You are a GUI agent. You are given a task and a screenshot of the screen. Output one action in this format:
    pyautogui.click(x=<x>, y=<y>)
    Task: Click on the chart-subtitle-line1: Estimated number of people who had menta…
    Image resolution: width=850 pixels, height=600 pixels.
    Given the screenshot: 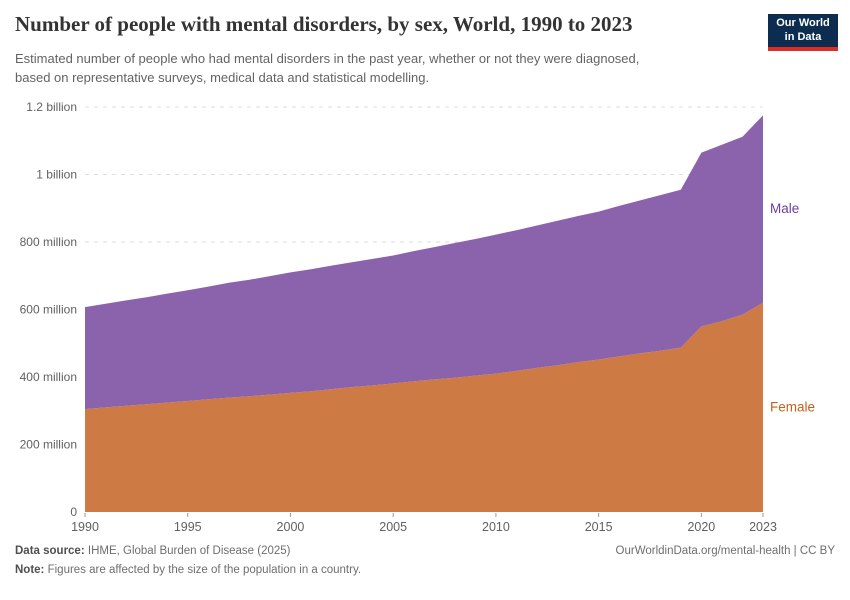 What is the action you would take?
    pyautogui.click(x=327, y=58)
    